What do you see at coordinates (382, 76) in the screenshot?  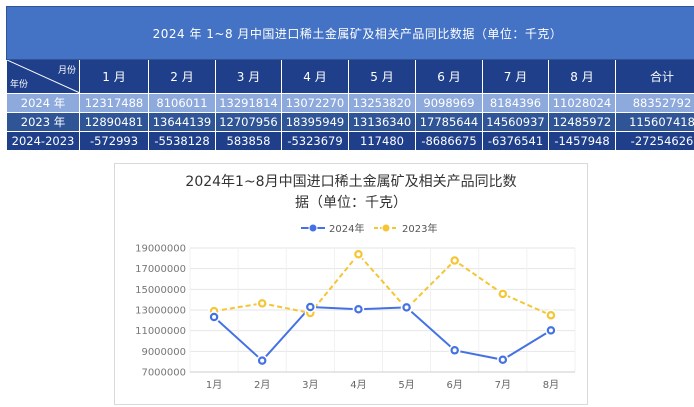 I see `column-header: 5 月` at bounding box center [382, 76].